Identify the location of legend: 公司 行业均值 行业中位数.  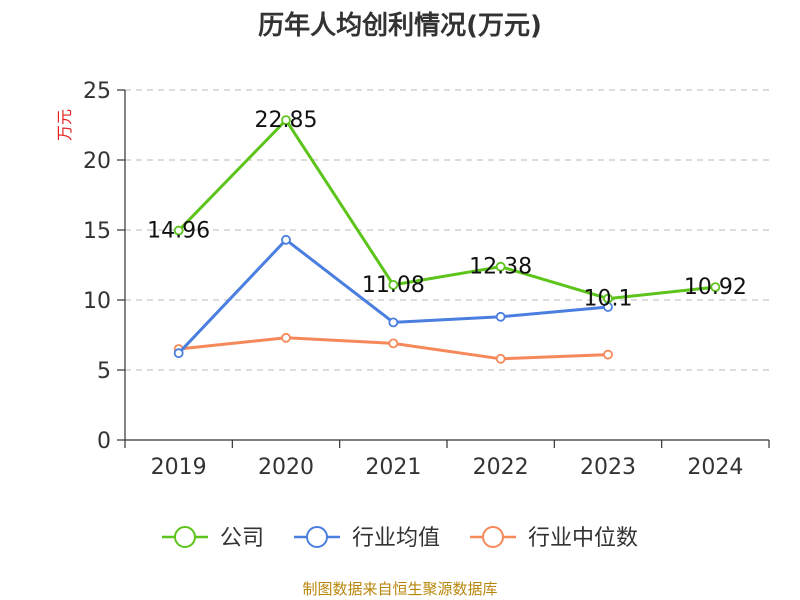
(400, 538).